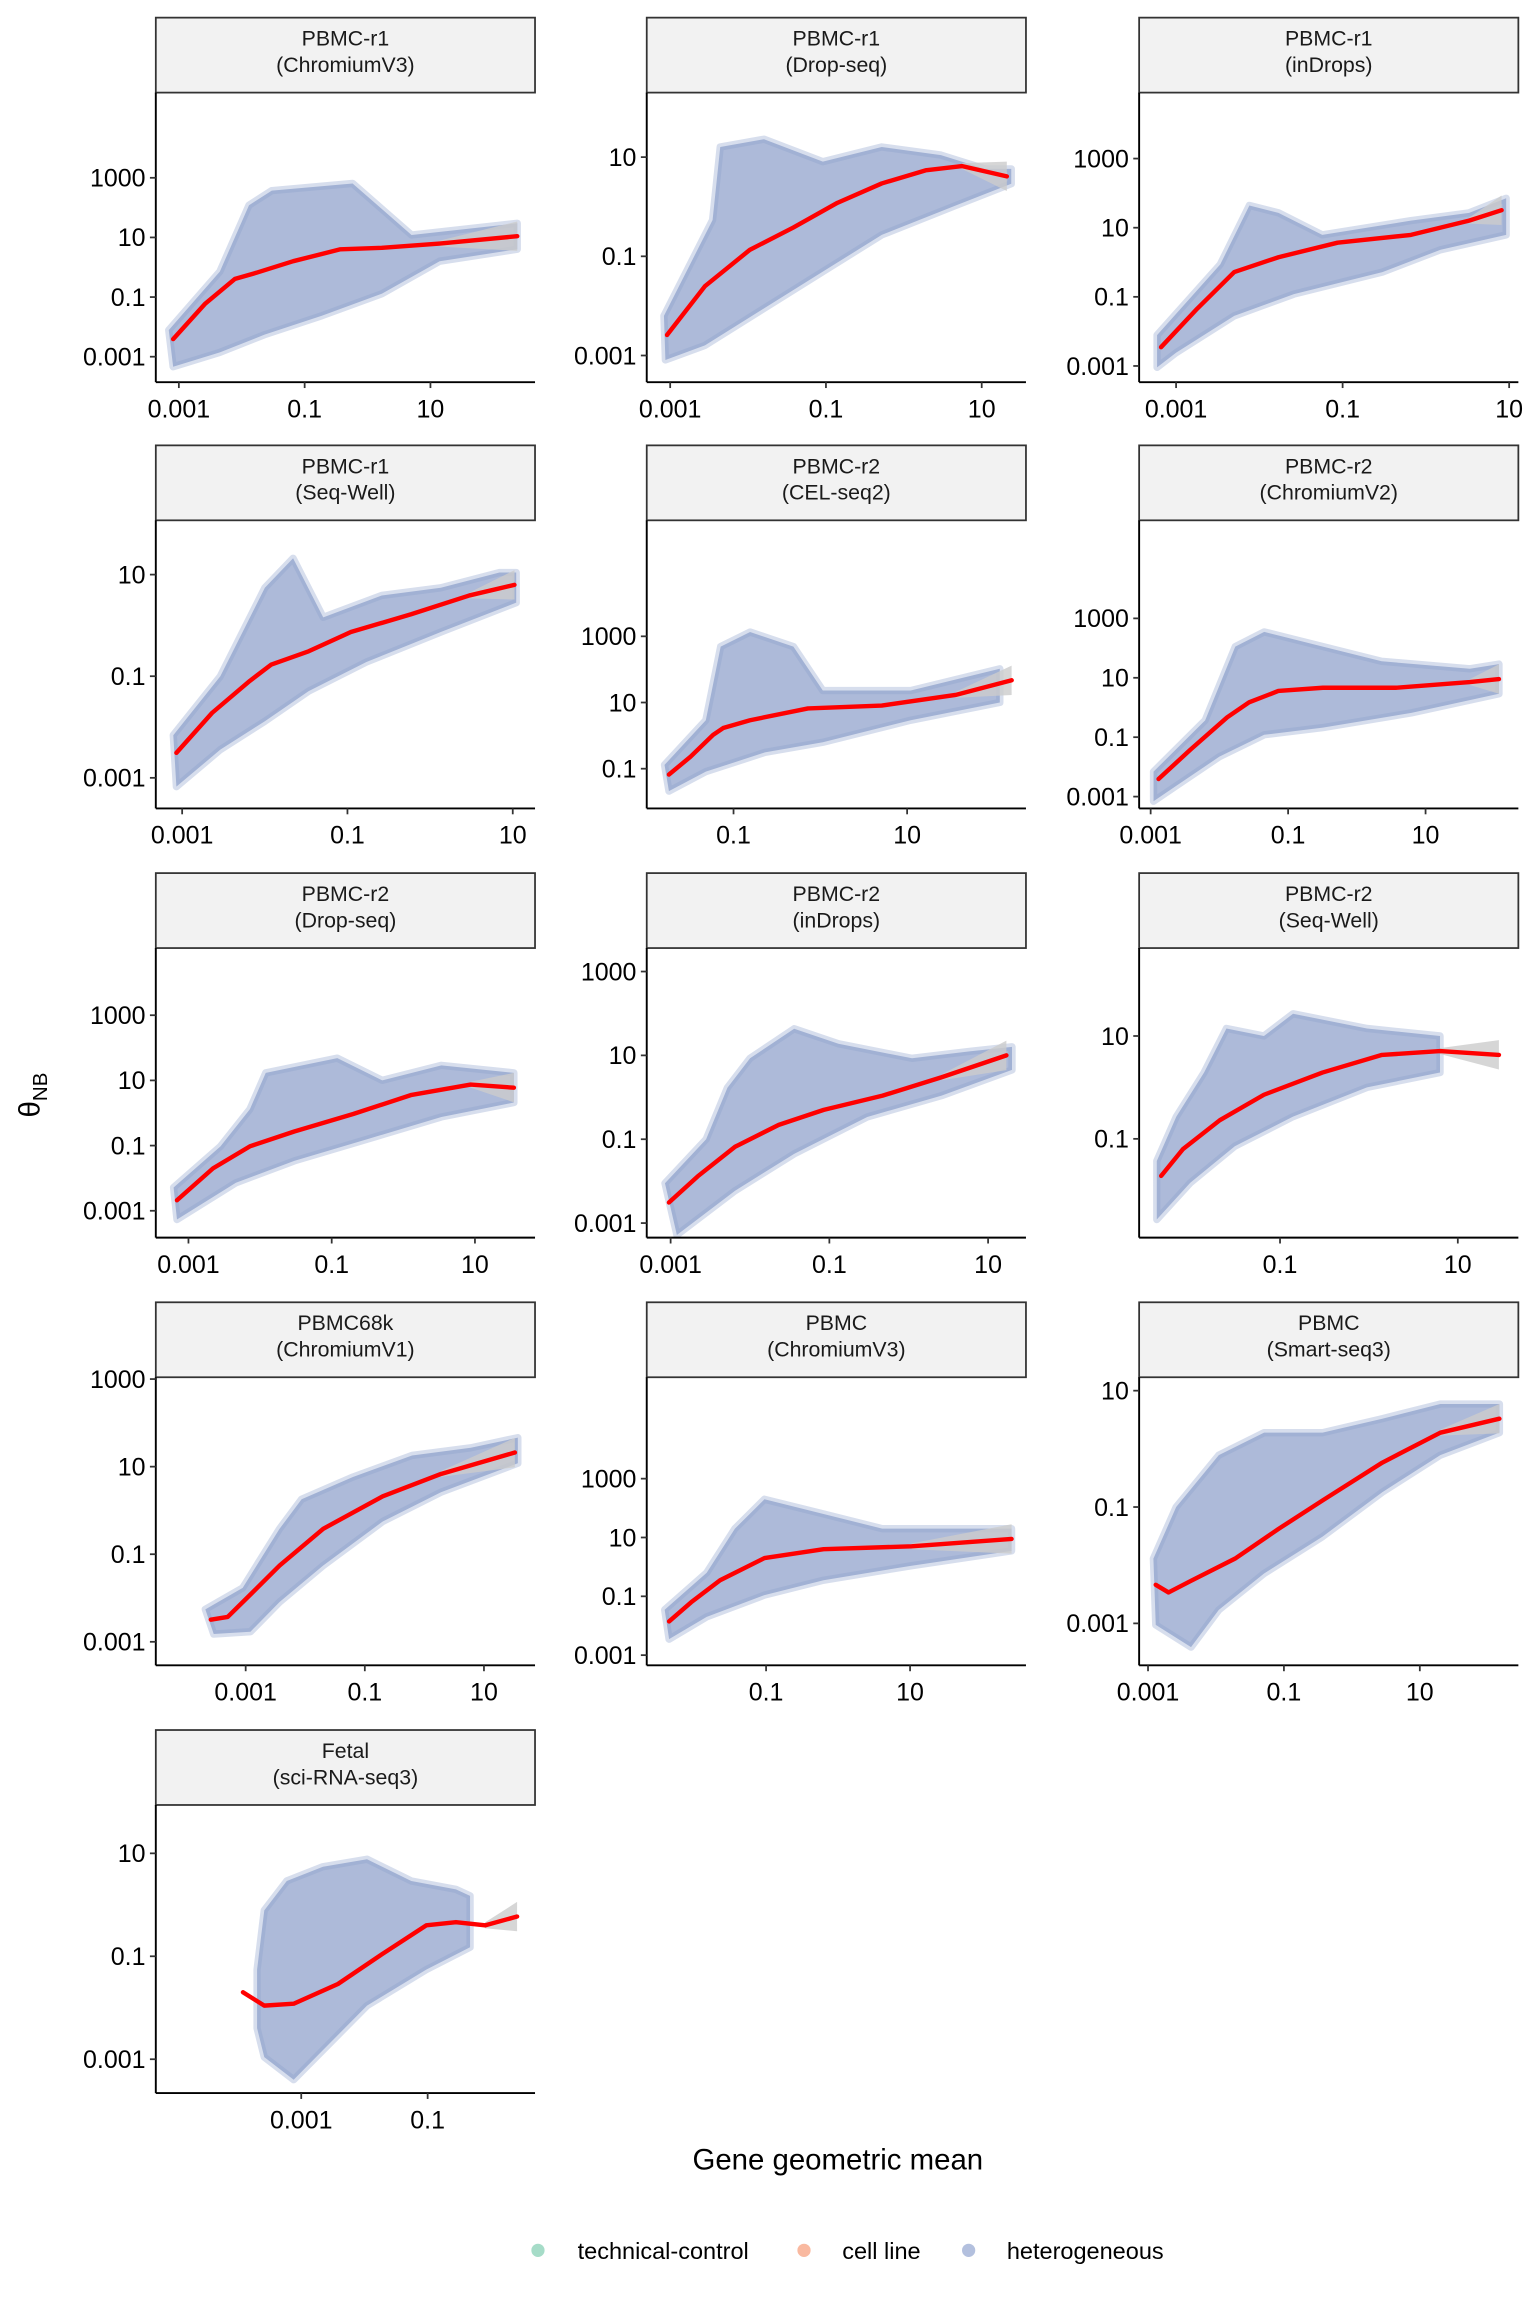 The width and height of the screenshot is (1536, 2304). Describe the element at coordinates (1329, 493) in the screenshot. I see `facet-strip-label: (ChromiumV2)` at that location.